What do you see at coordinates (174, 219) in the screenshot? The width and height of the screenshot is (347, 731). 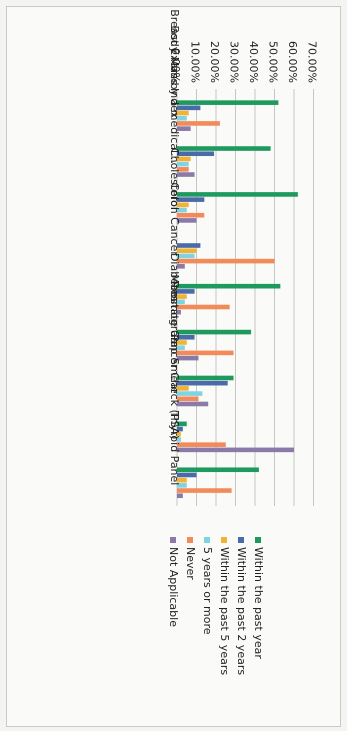 I see `category-label: Colon Cancer` at bounding box center [174, 219].